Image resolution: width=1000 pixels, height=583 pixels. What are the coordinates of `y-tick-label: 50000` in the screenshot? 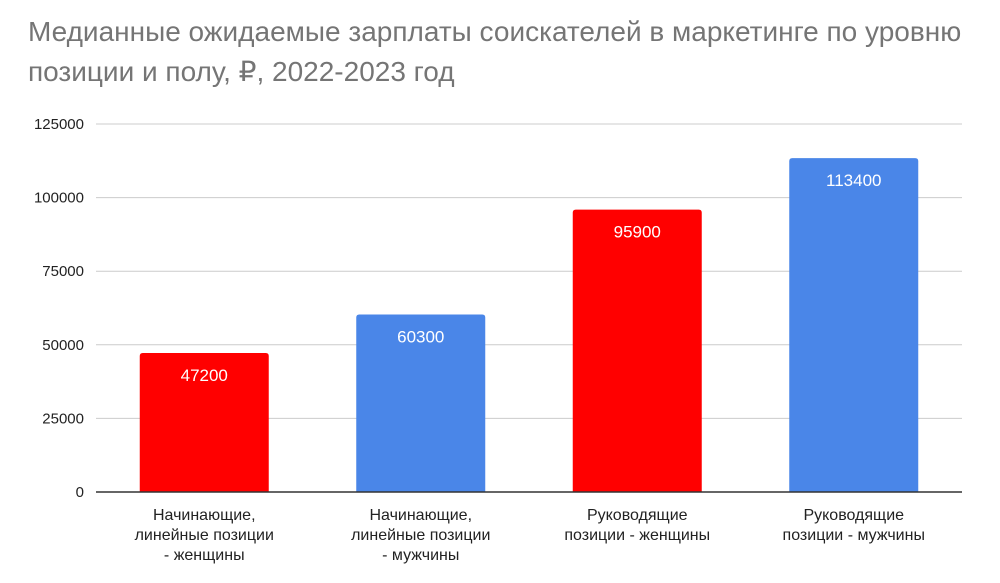 It's located at (63, 345).